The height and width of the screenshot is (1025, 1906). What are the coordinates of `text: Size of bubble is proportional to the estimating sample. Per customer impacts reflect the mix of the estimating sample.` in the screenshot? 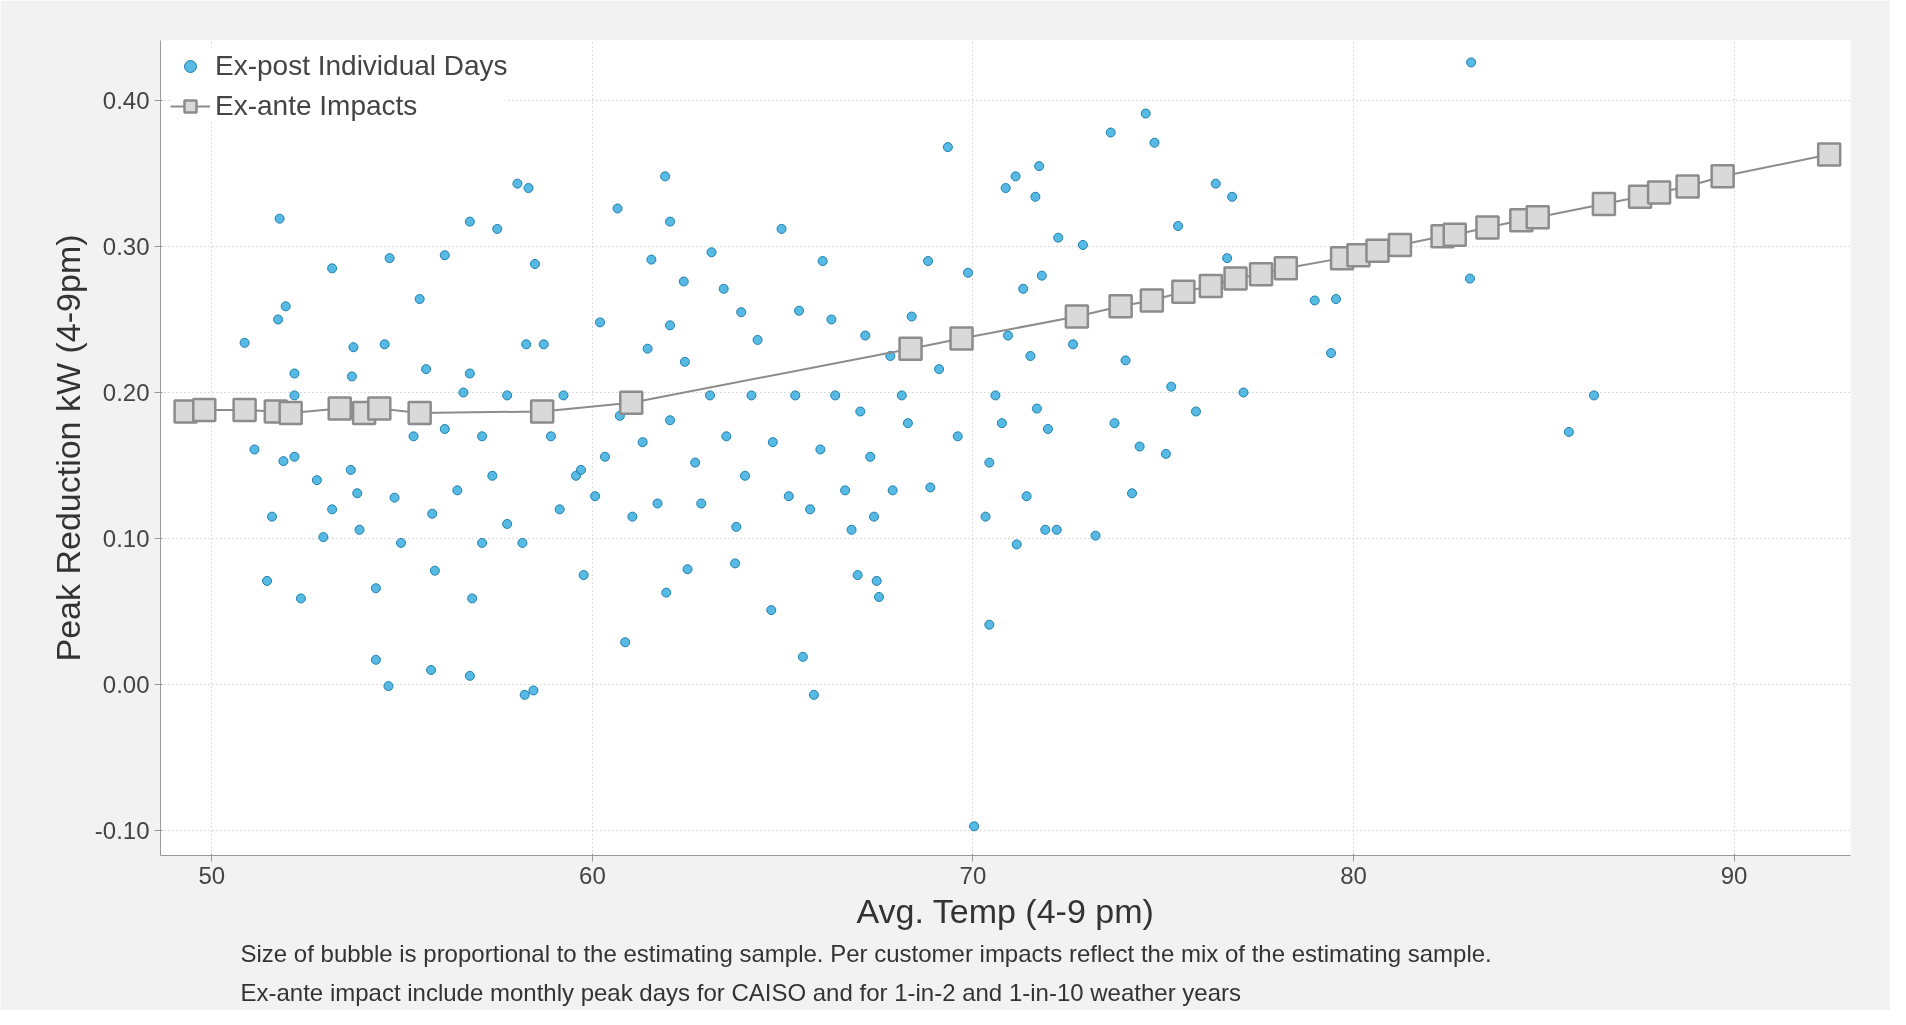 It's located at (866, 953).